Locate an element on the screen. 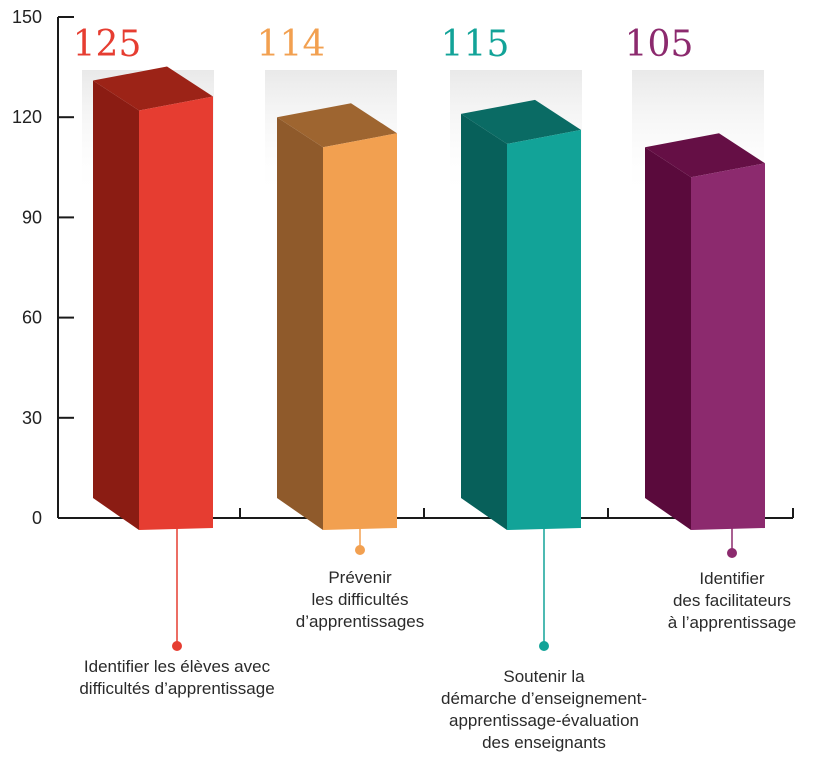 The width and height of the screenshot is (815, 759). y-tick-label: 120 is located at coordinates (27, 117).